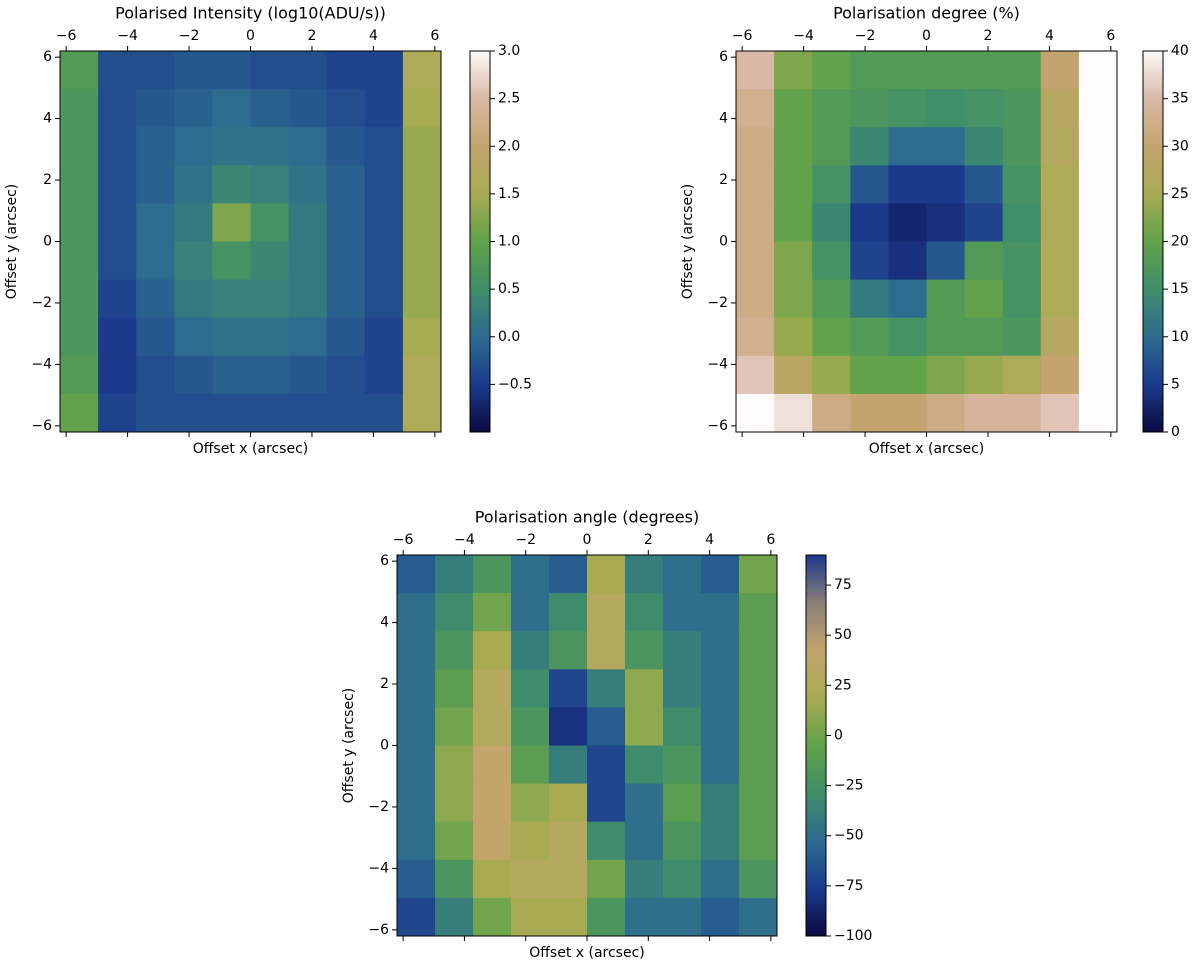  Describe the element at coordinates (509, 337) in the screenshot. I see `colorbar-tick-label: 0.0` at that location.